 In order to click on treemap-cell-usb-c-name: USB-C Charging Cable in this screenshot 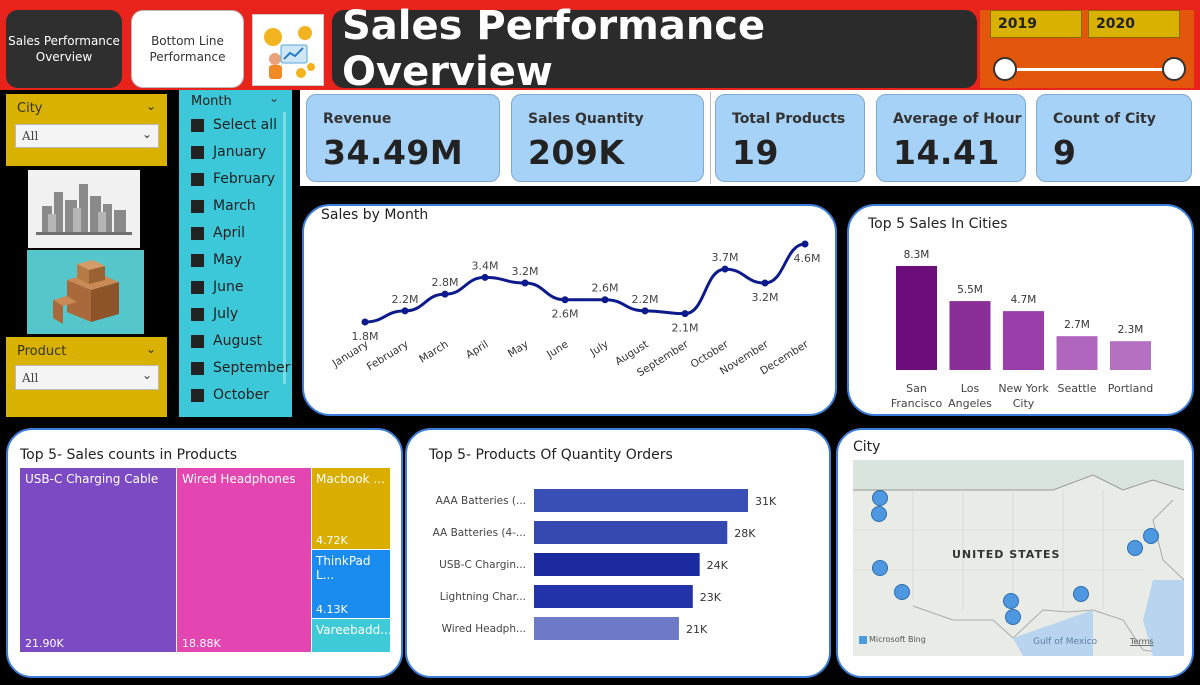, I will do `click(92, 479)`.